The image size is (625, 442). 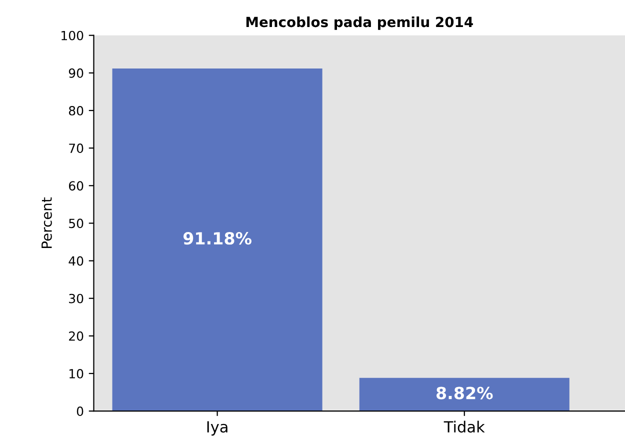 I want to click on y-axis-title: Percent, so click(x=47, y=222).